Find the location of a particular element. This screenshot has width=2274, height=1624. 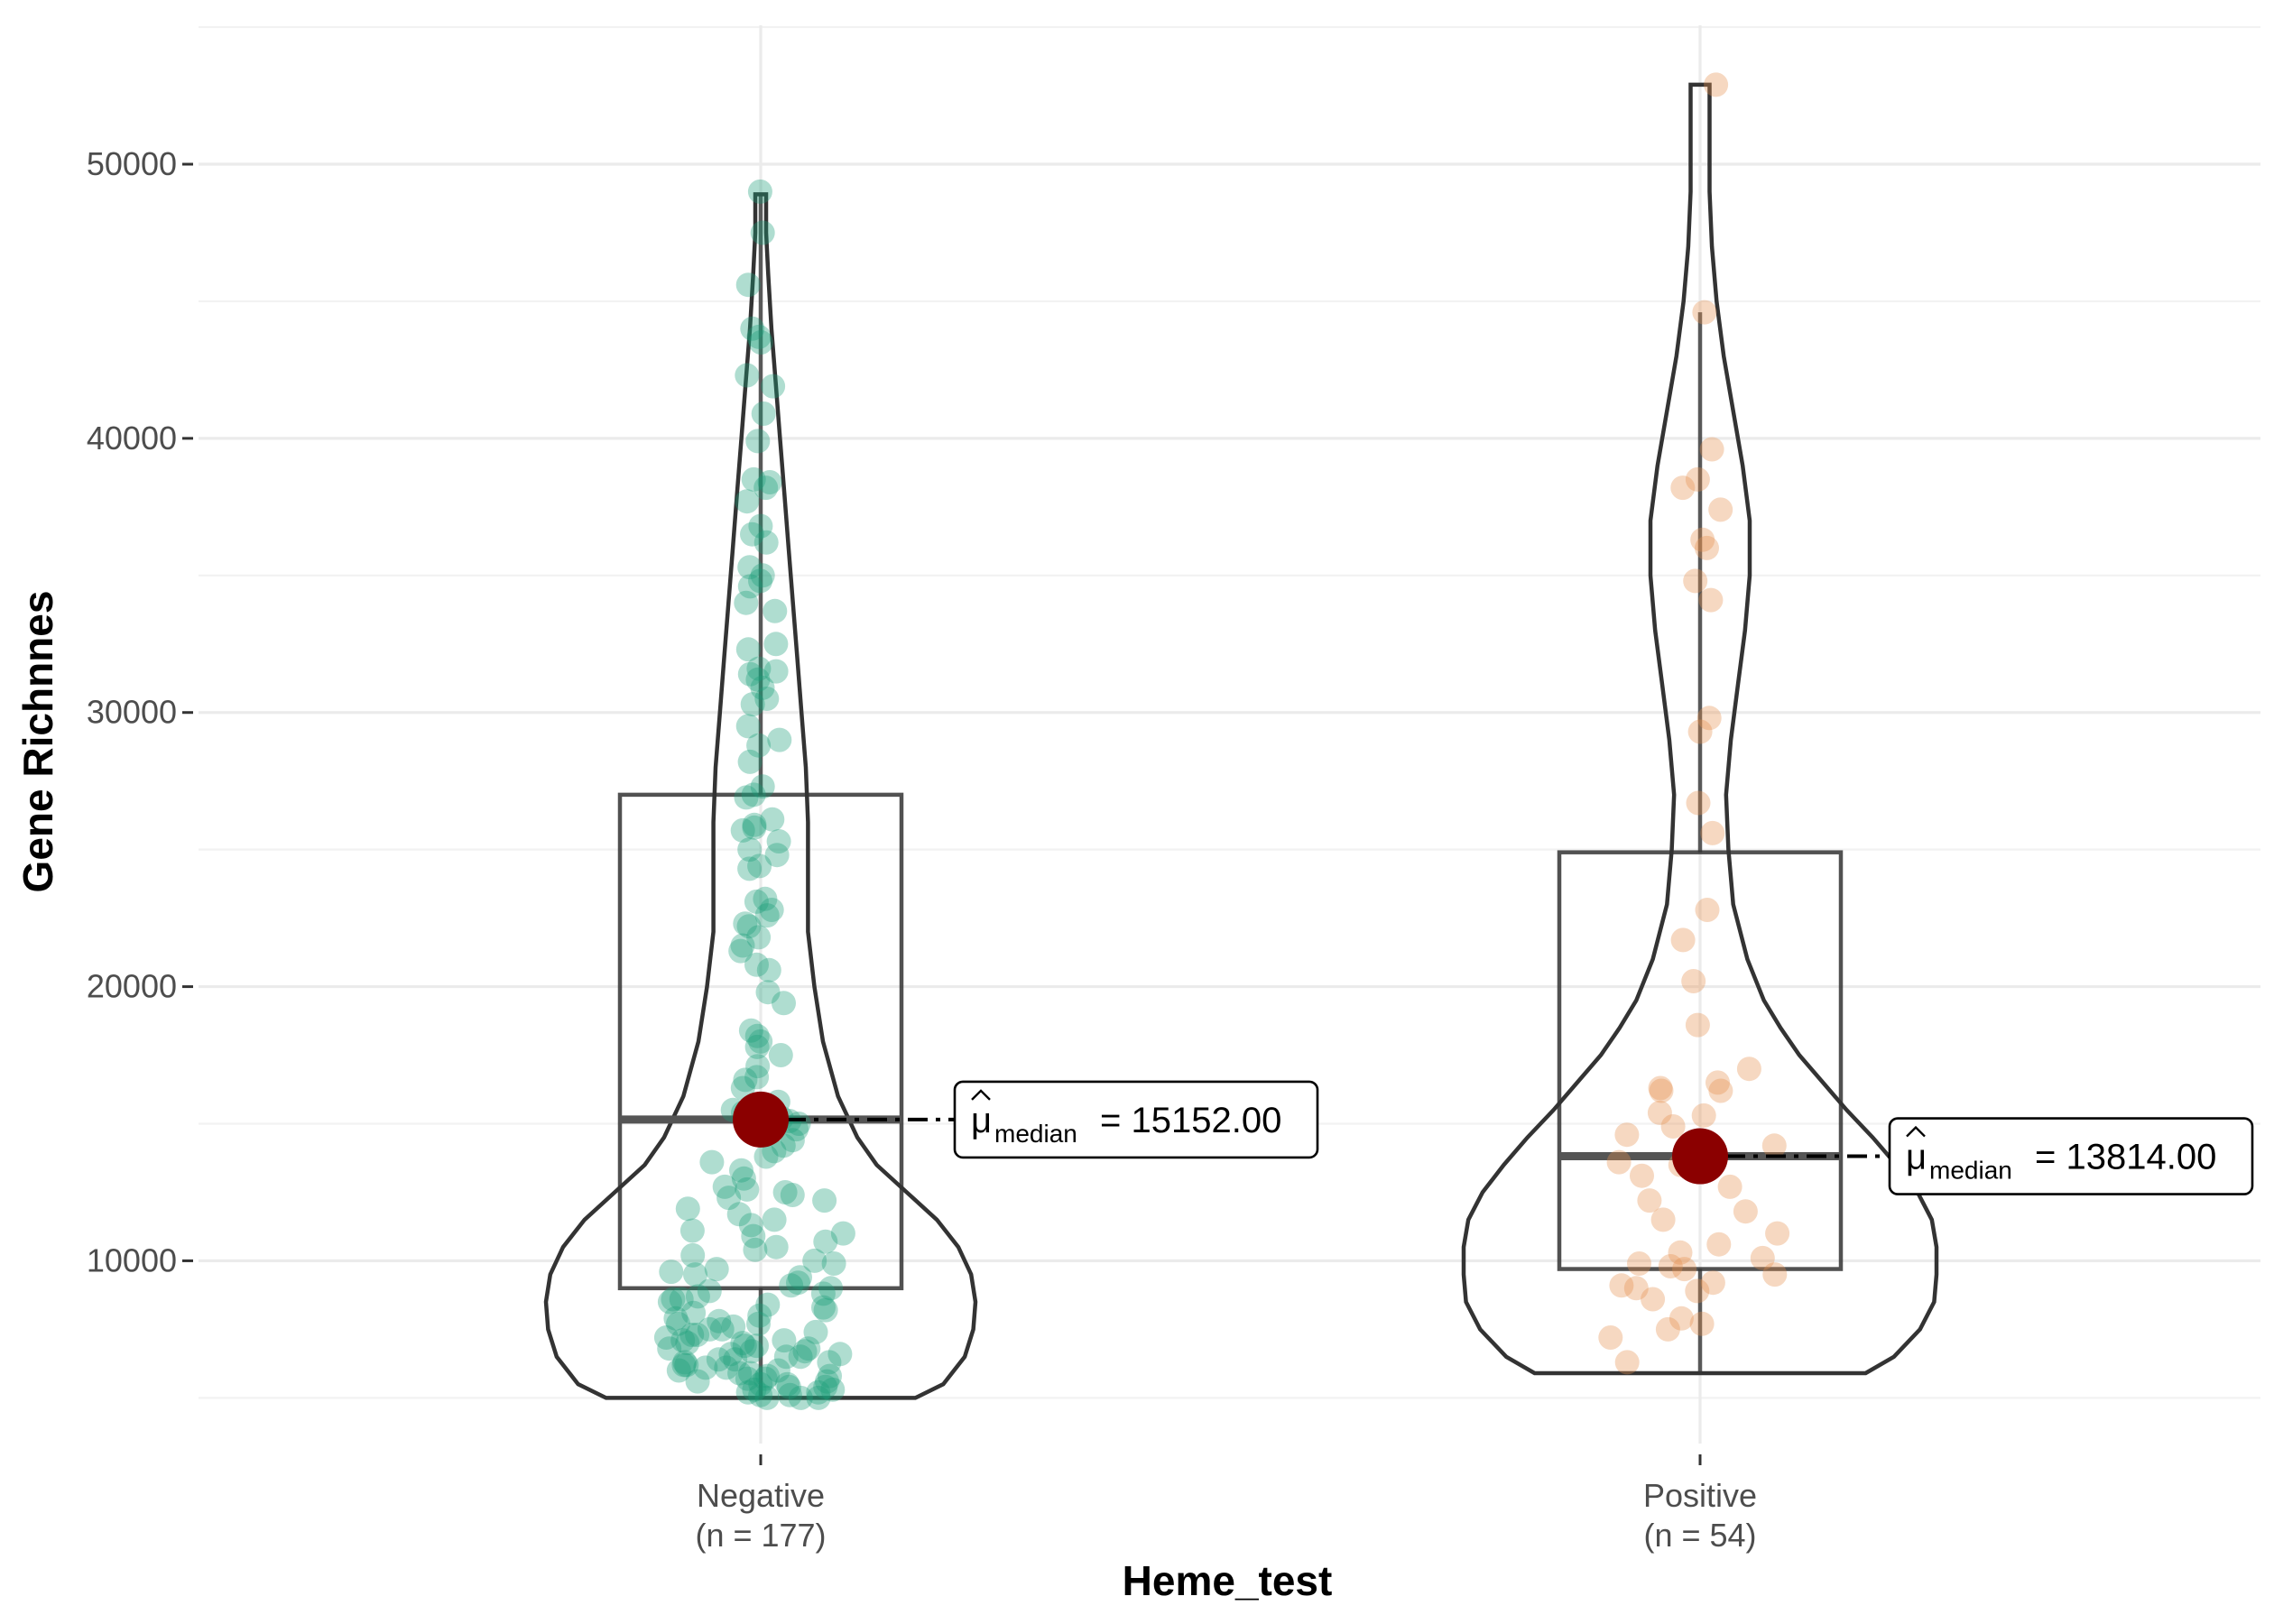

x-tick-subtitle: (n = 177) is located at coordinates (761, 1536).